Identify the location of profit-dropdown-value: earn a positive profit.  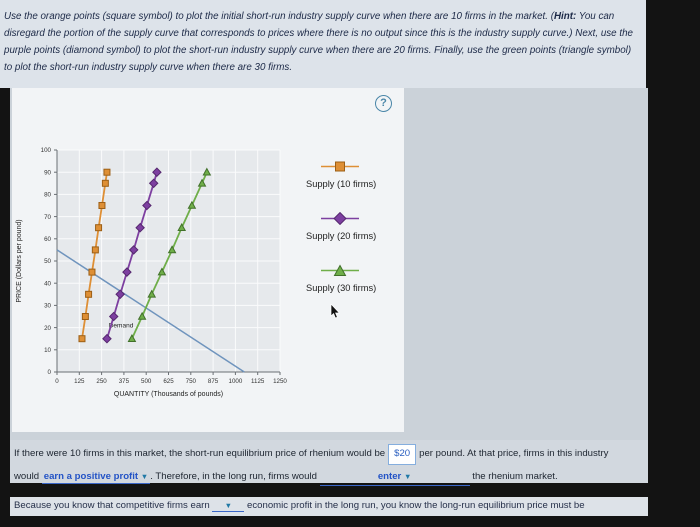
(91, 476).